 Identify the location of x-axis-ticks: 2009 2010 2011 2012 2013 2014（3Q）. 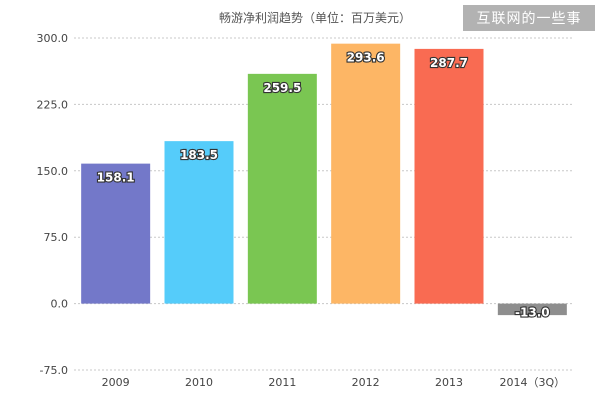
(333, 382).